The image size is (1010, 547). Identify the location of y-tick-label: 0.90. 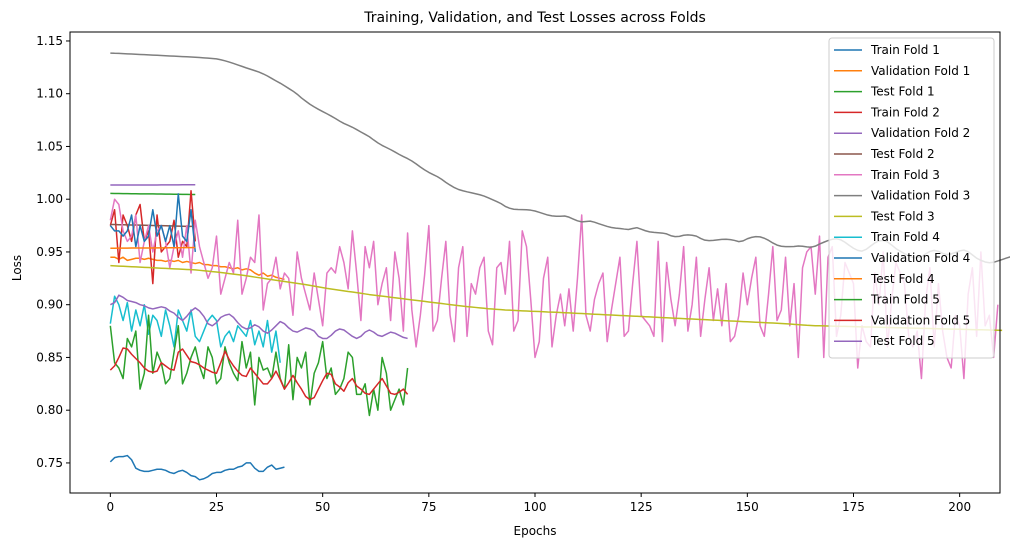
(49, 305).